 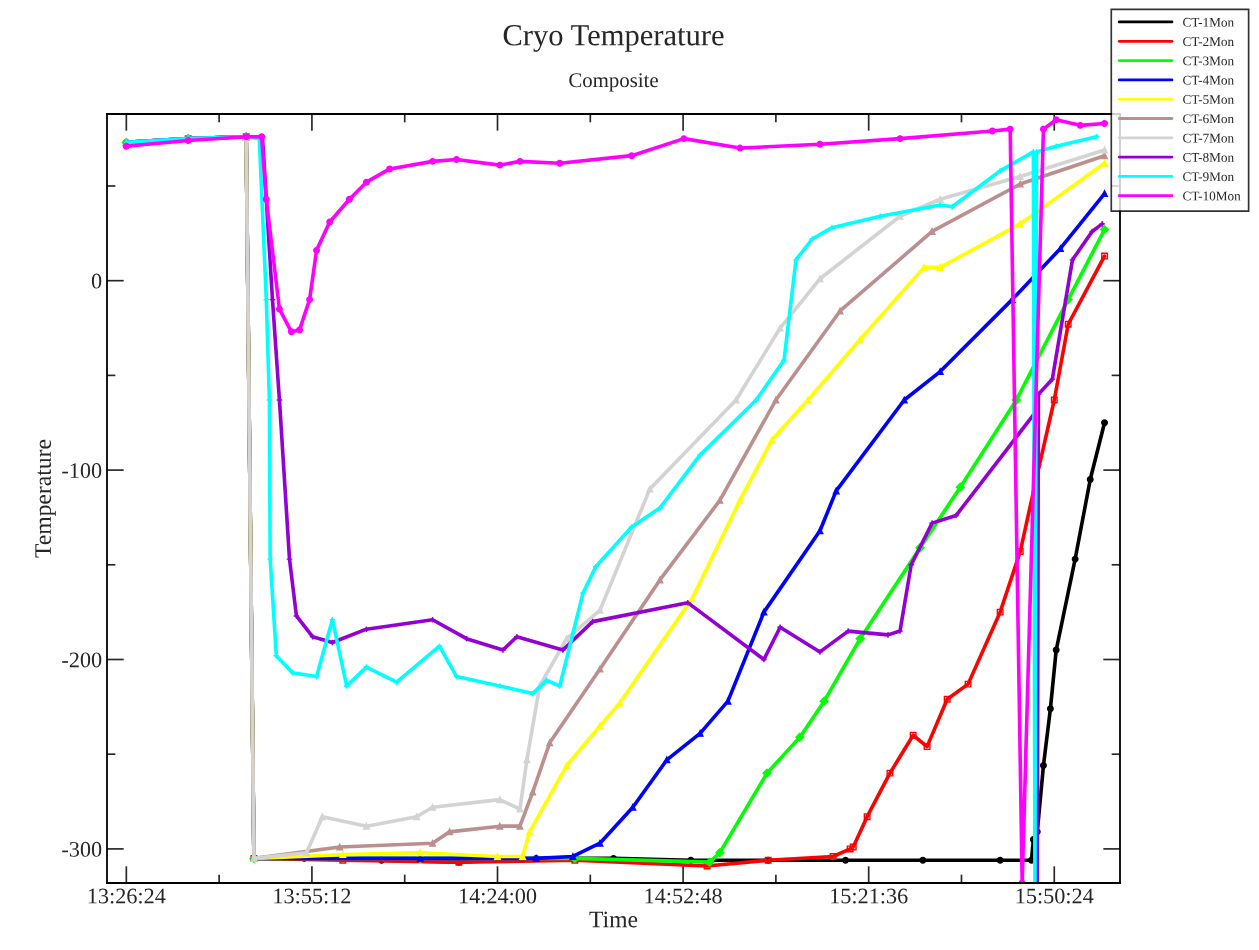 What do you see at coordinates (1208, 177) in the screenshot?
I see `legend-label: CT-9Mon` at bounding box center [1208, 177].